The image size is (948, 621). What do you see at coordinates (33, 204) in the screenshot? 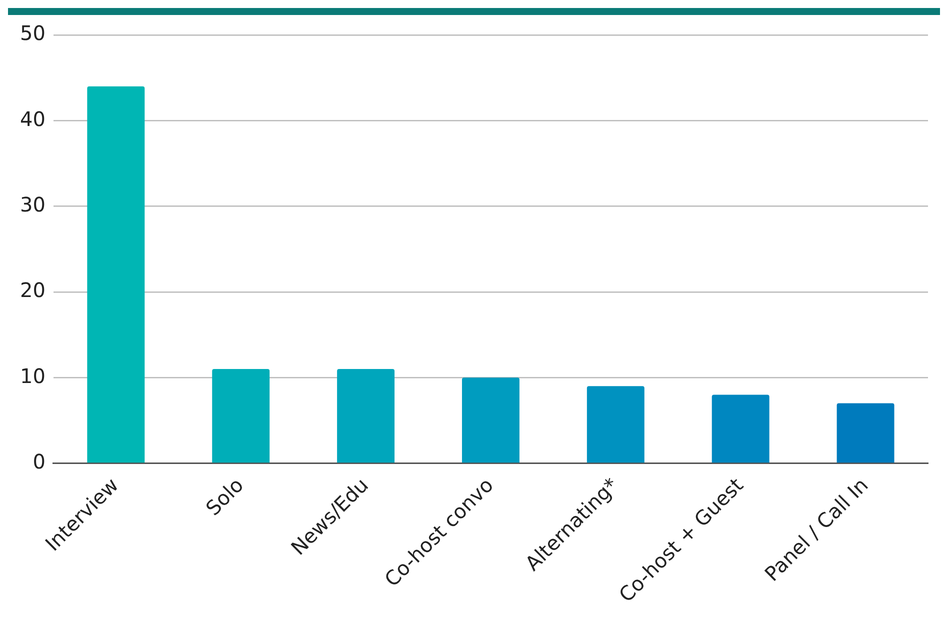
I see `y-tick-label: 30` at bounding box center [33, 204].